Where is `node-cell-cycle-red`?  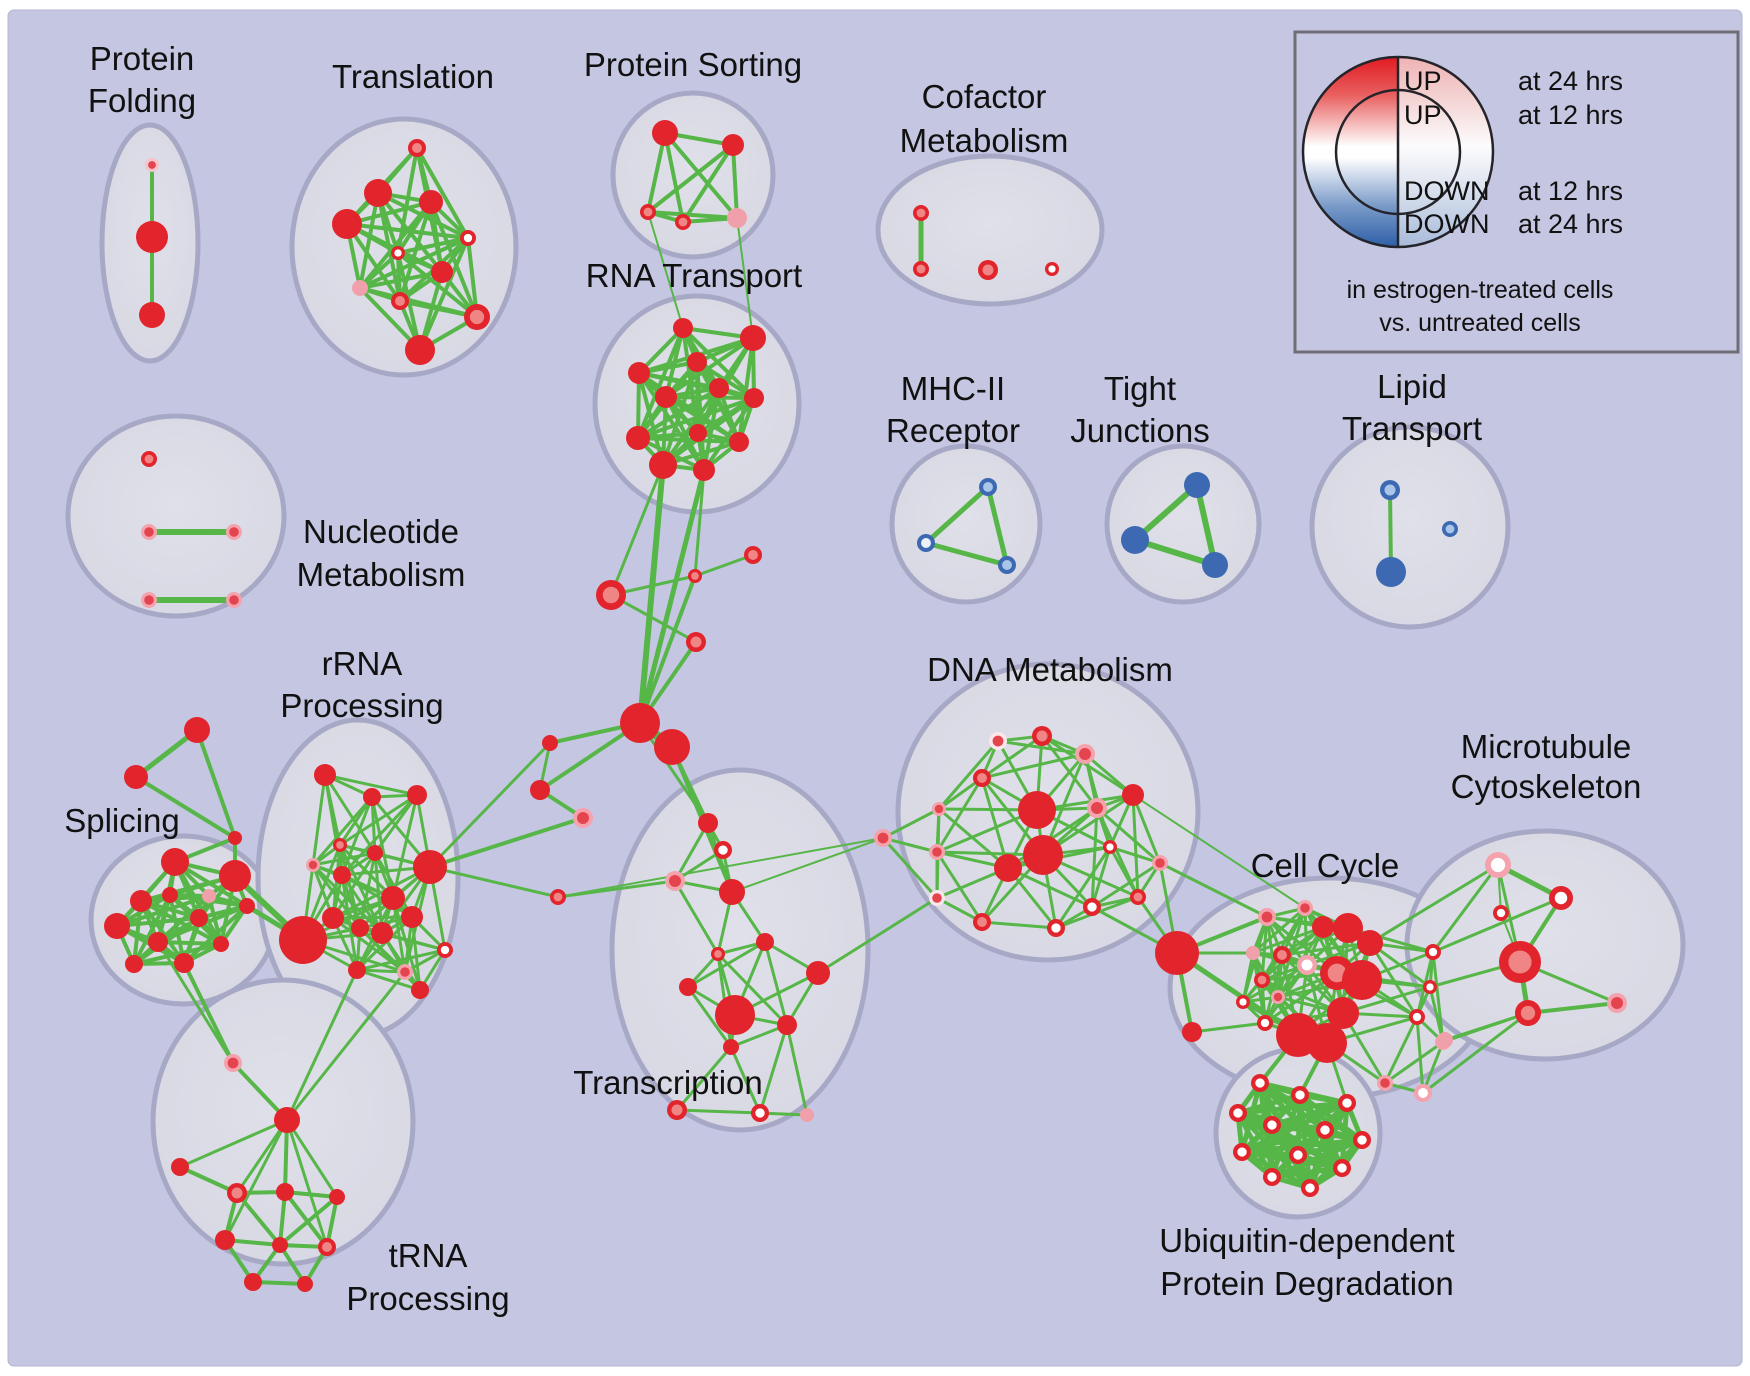
node-cell-cycle-red is located at coordinates (1323, 927).